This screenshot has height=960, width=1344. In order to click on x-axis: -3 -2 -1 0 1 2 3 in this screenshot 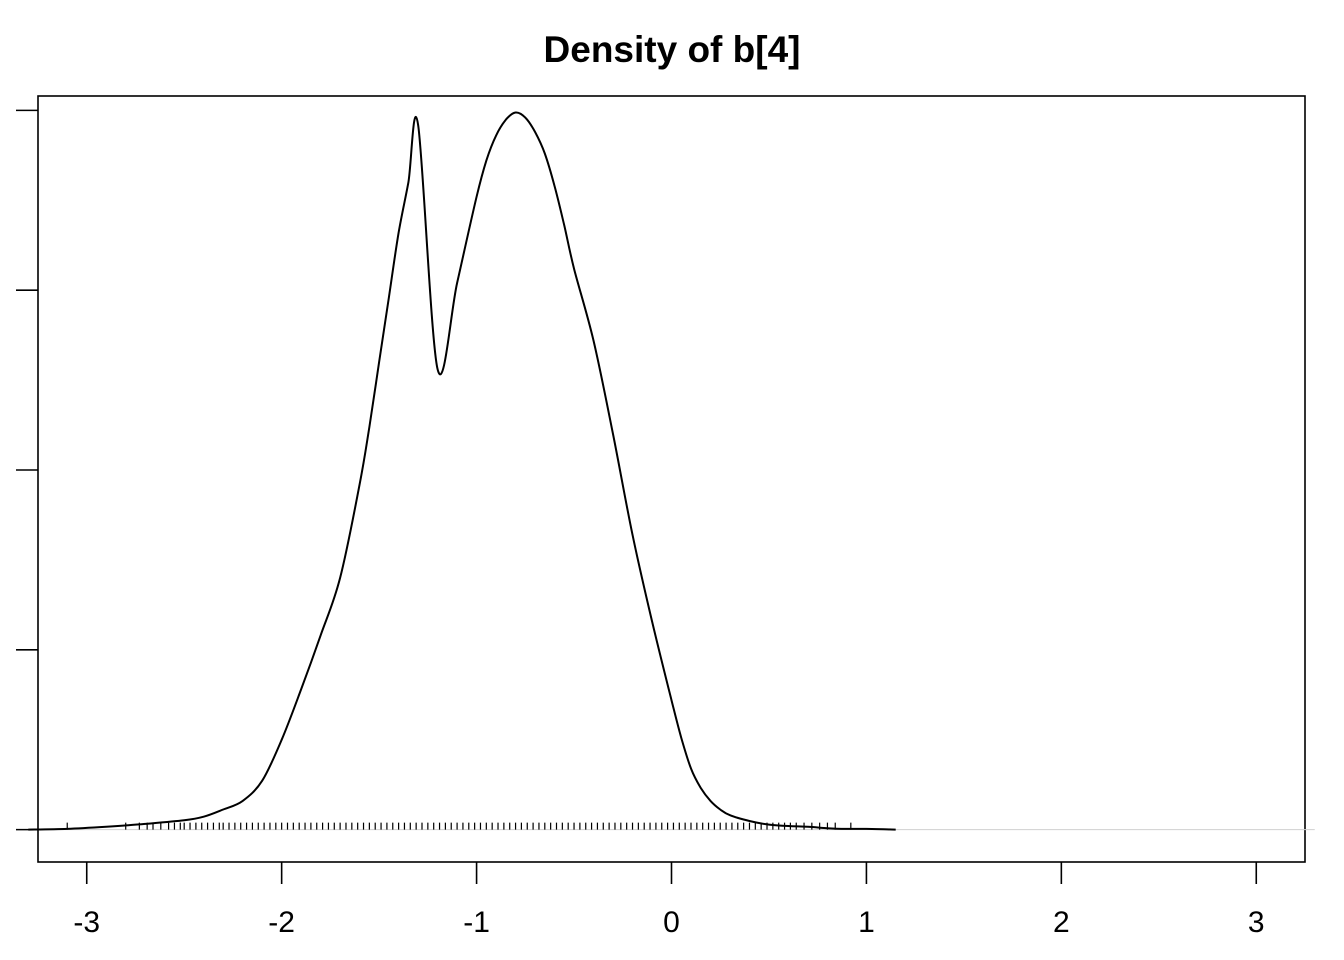, I will do `click(669, 900)`.